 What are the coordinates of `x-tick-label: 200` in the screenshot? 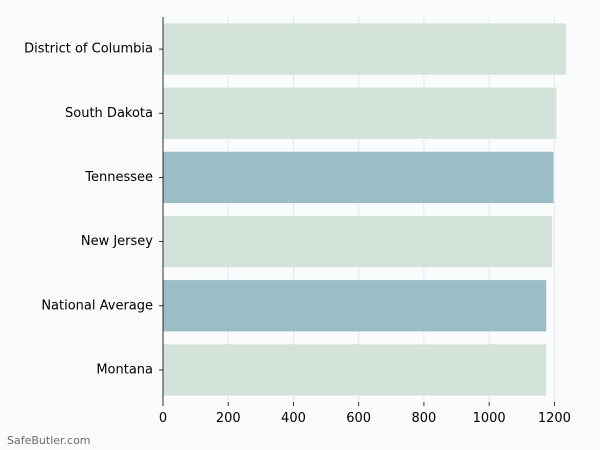 It's located at (228, 418).